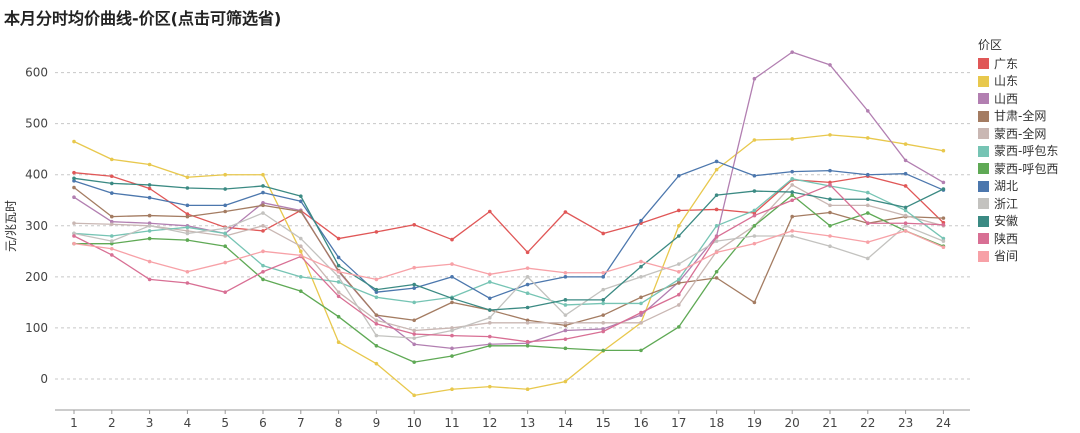 Image resolution: width=1080 pixels, height=433 pixels. I want to click on legend-item: 蒙西-呼包西, so click(1018, 169).